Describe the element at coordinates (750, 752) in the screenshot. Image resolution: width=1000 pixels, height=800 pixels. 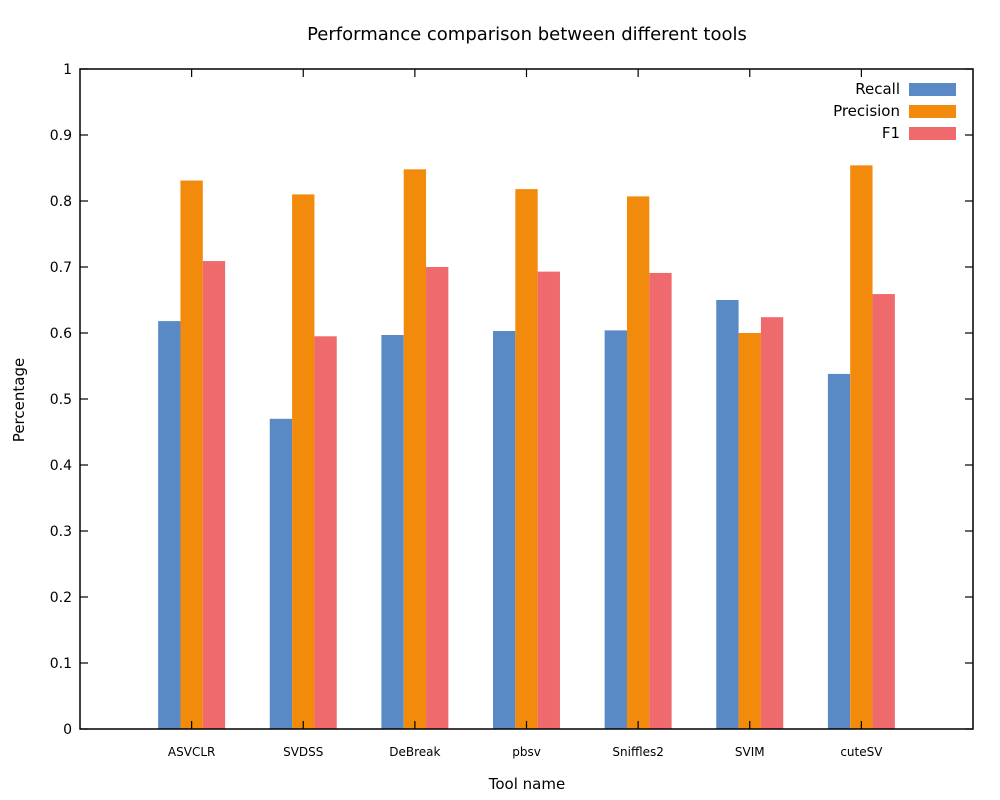
I see `x-tick-label: SVIM` at that location.